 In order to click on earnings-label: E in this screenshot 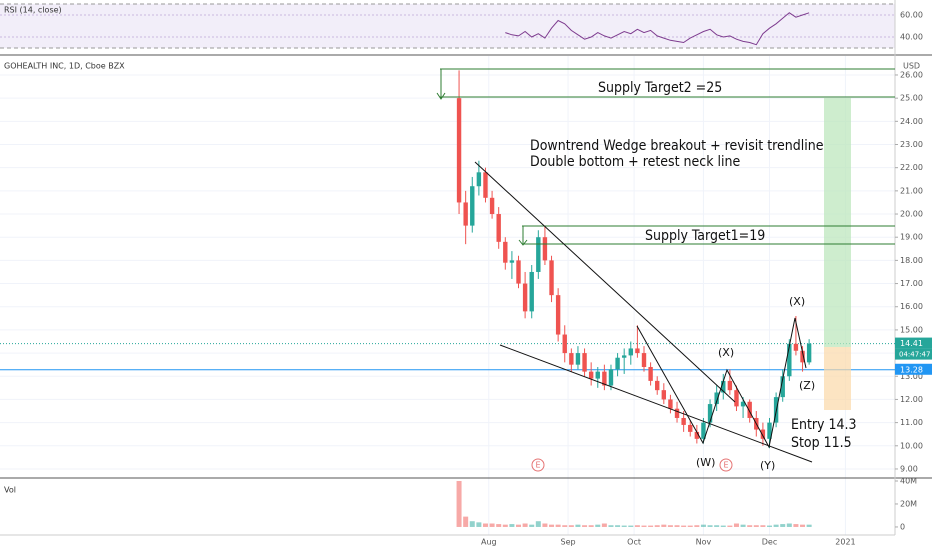, I will do `click(725, 465)`.